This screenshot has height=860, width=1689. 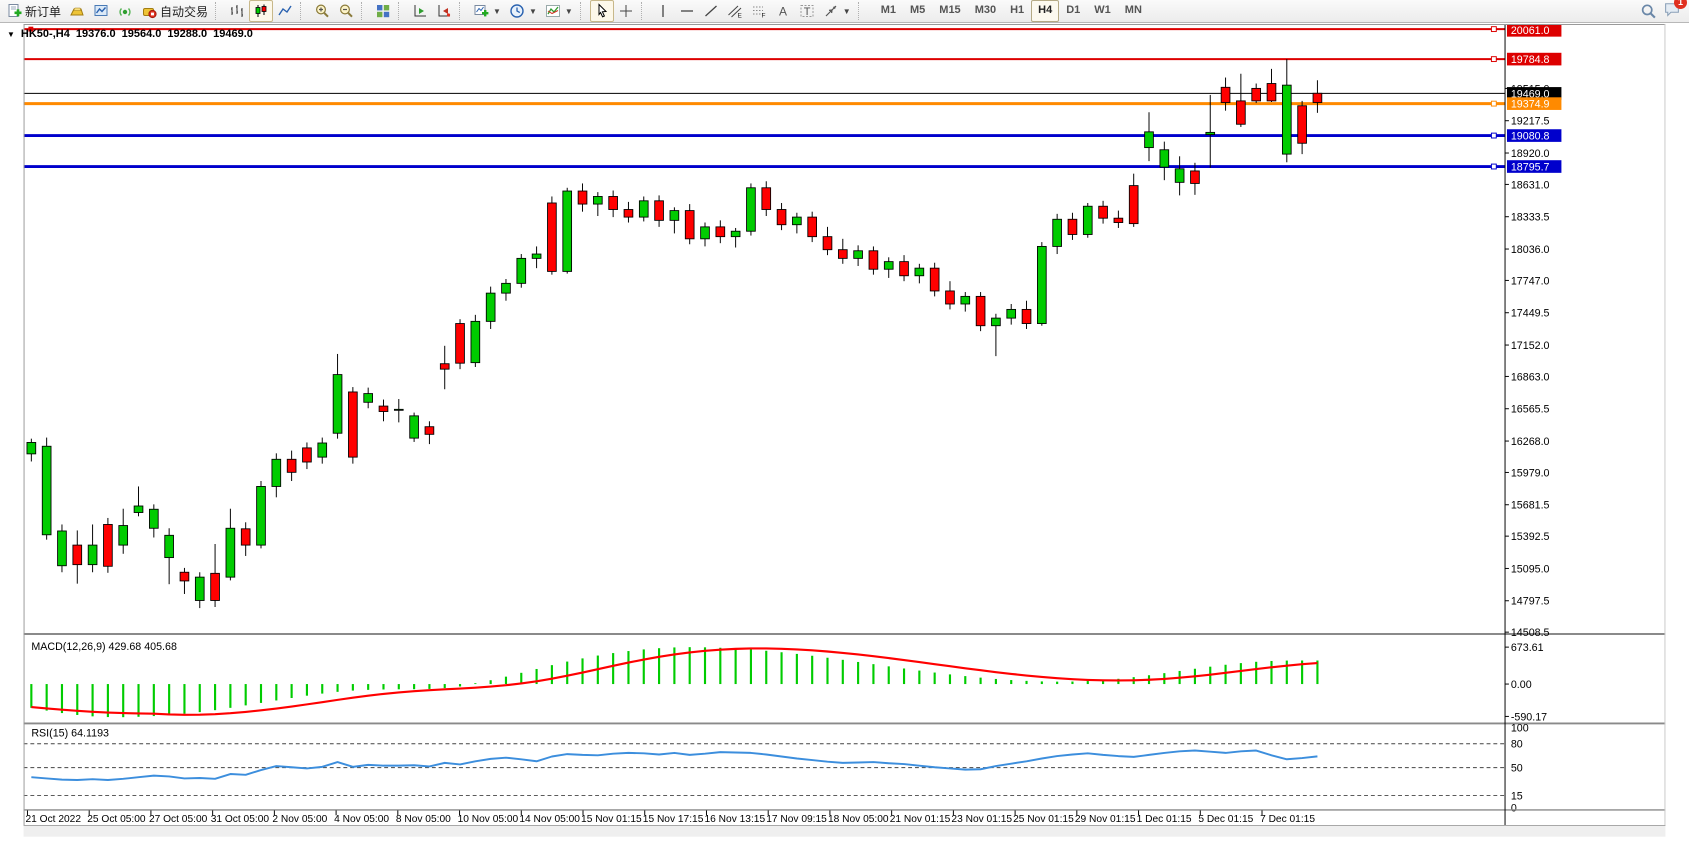 What do you see at coordinates (1530, 410) in the screenshot?
I see `price-tick-label: 16565.5` at bounding box center [1530, 410].